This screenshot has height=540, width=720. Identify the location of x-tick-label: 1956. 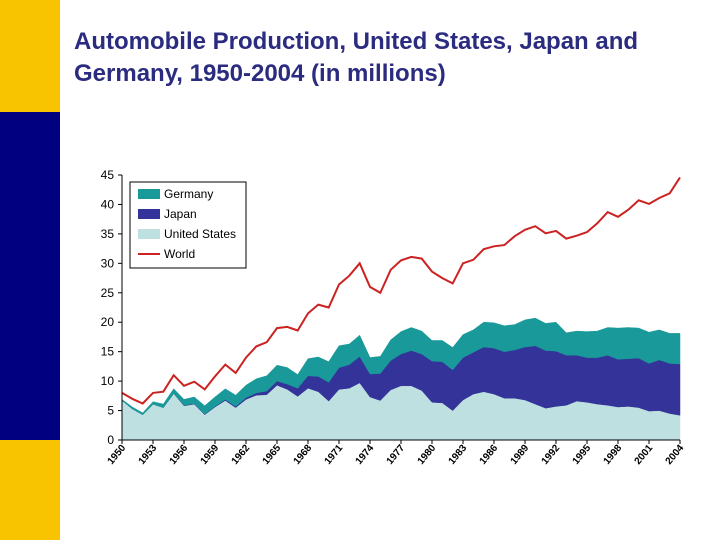
(179, 455).